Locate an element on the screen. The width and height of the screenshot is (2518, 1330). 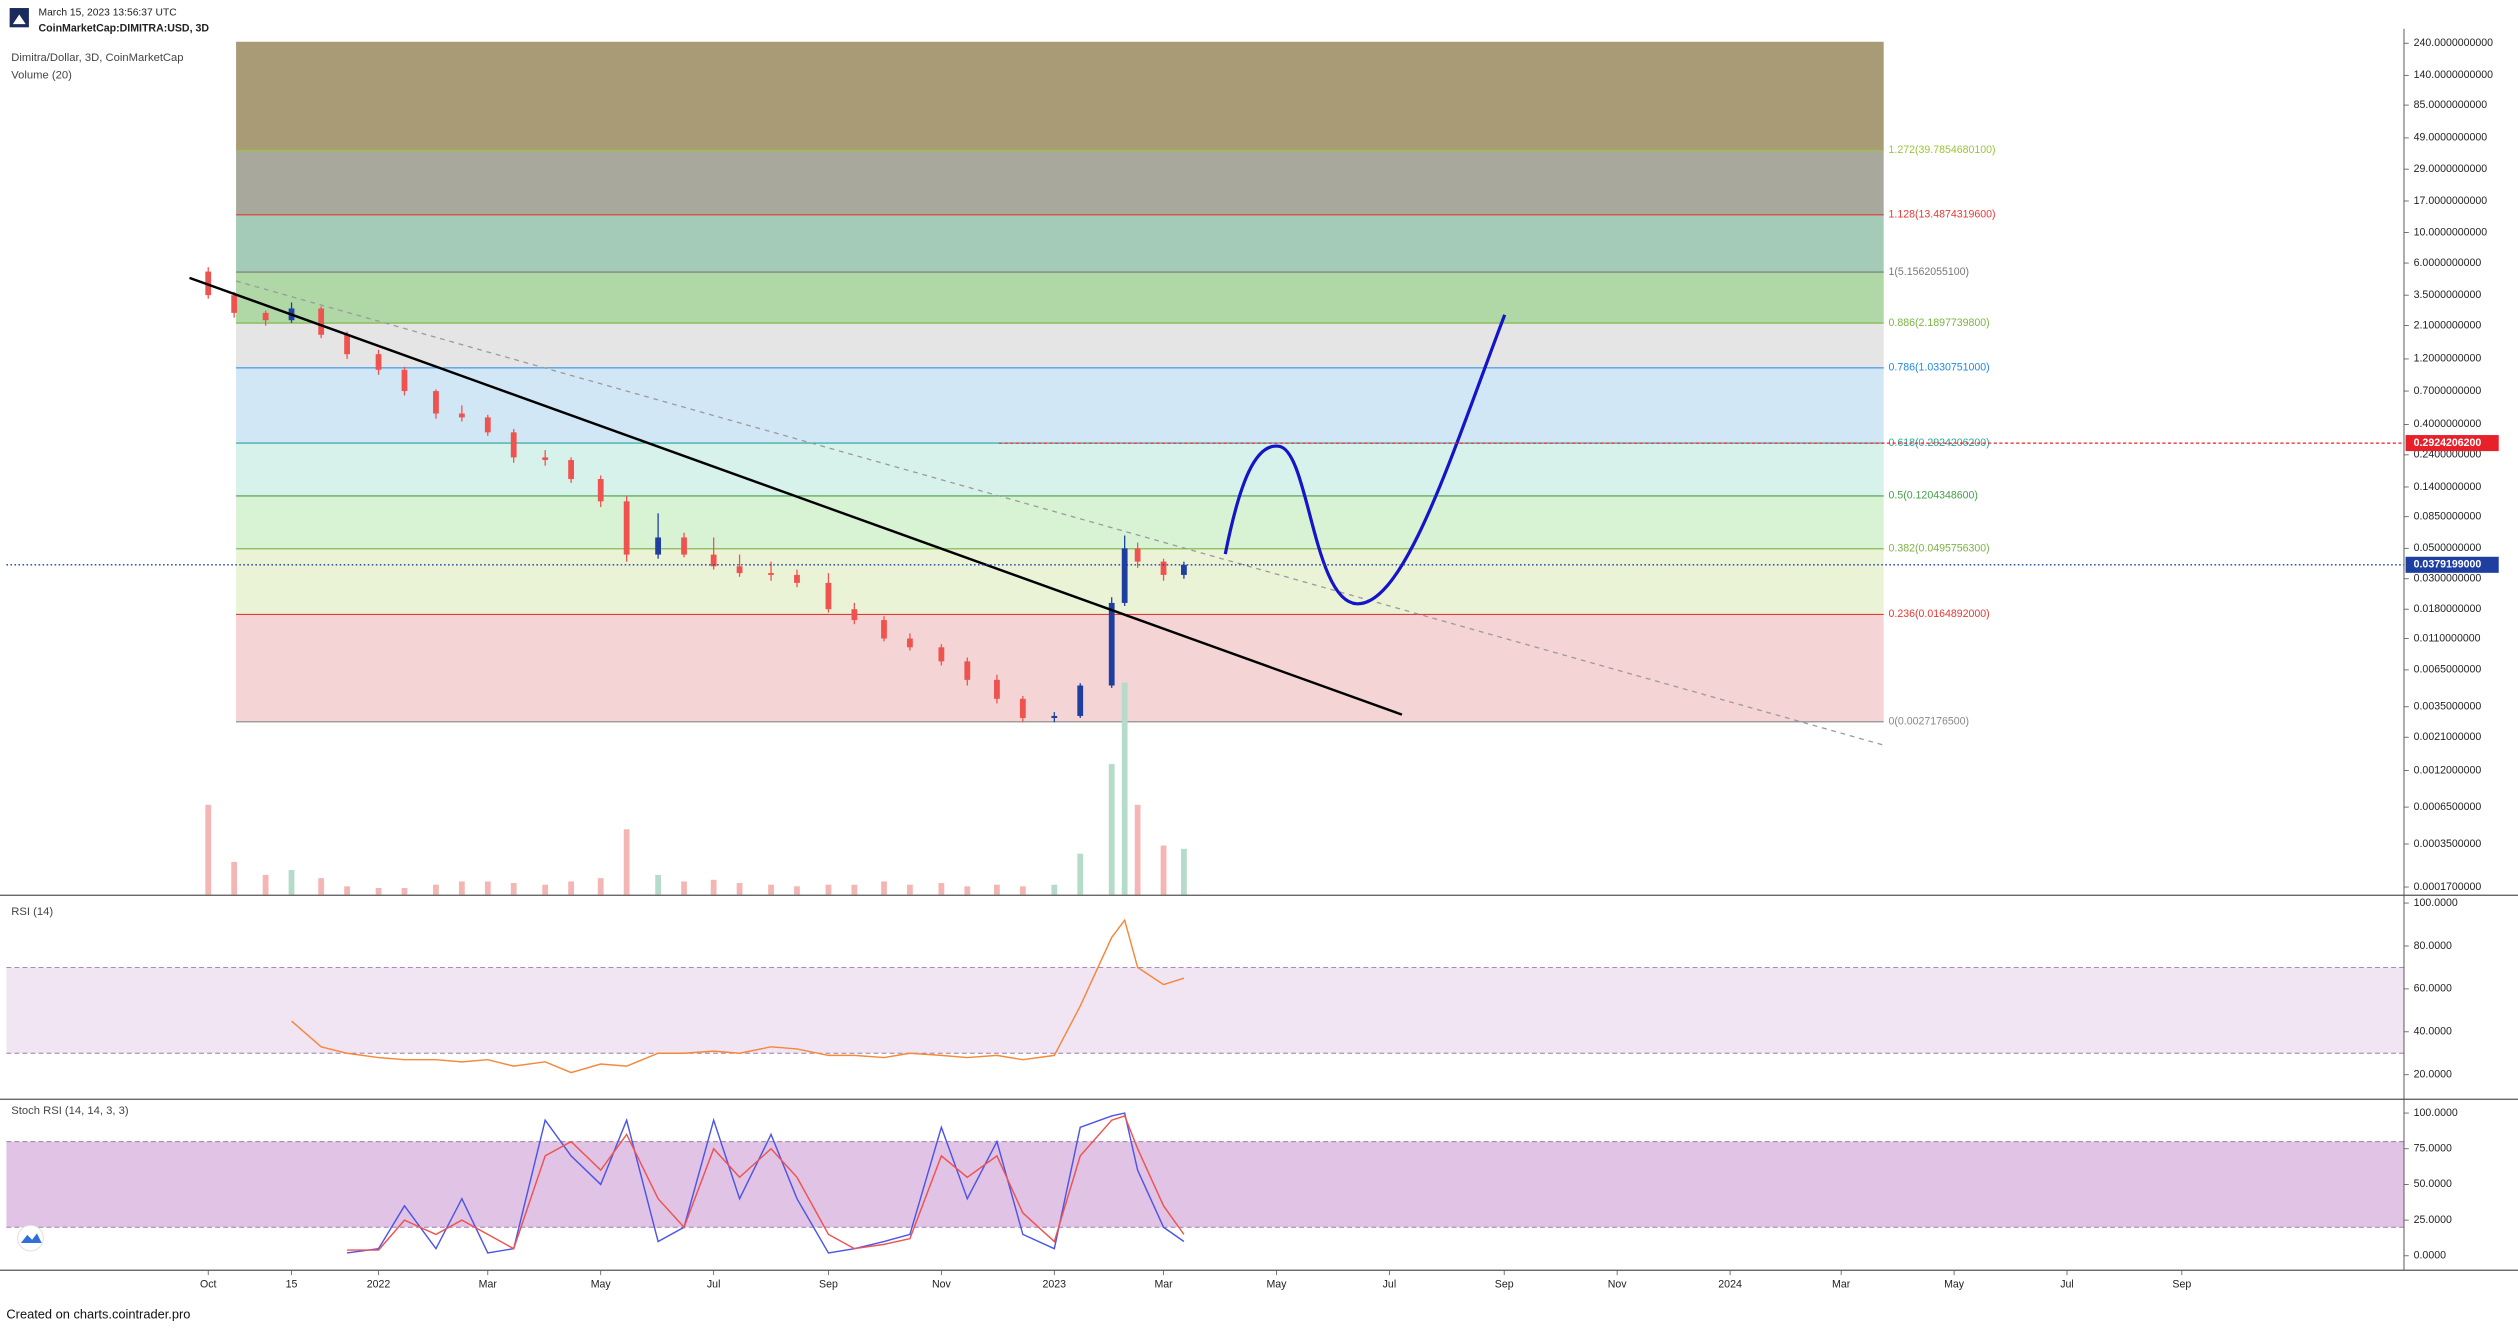
logo-mark is located at coordinates (19, 19).